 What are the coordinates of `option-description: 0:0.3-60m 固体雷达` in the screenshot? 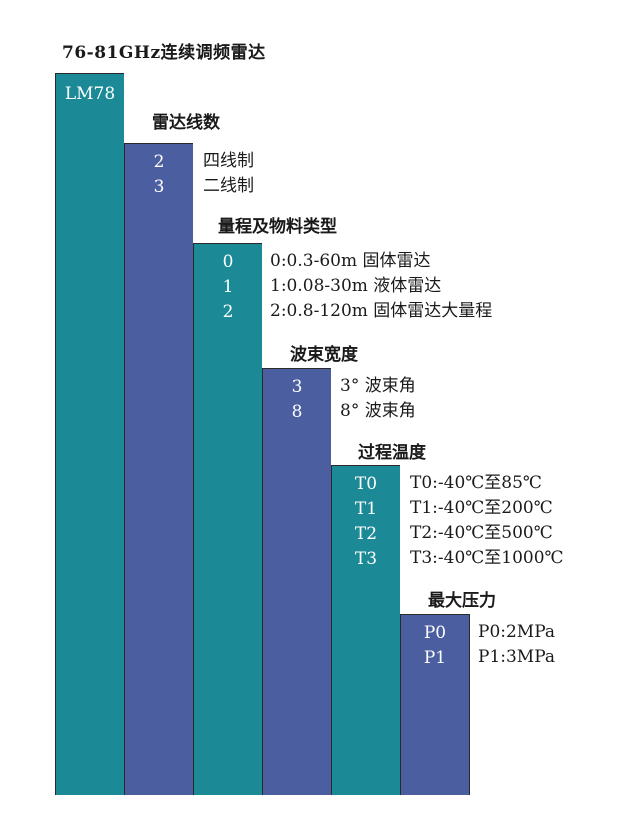 It's located at (350, 261).